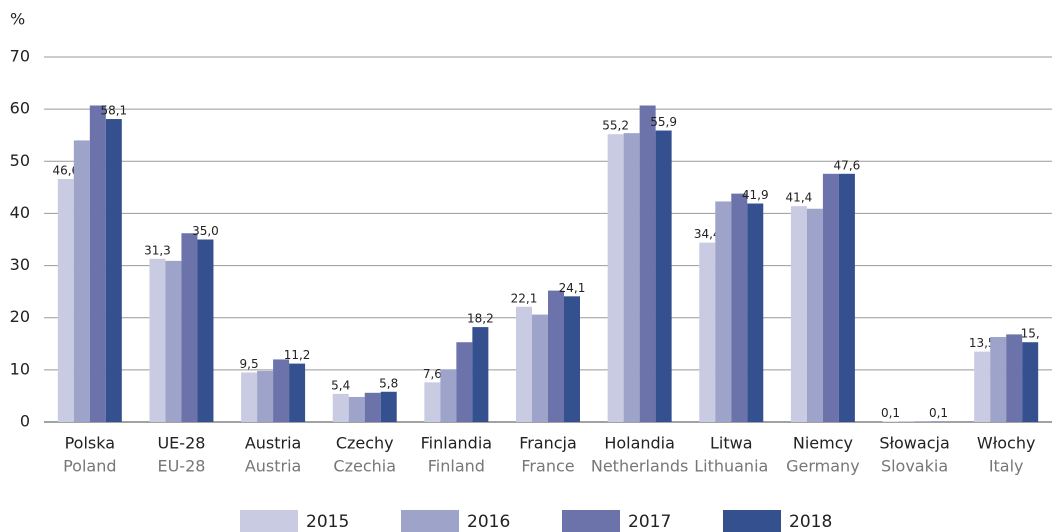  Describe the element at coordinates (432, 374) in the screenshot. I see `data-label: 7,6` at that location.